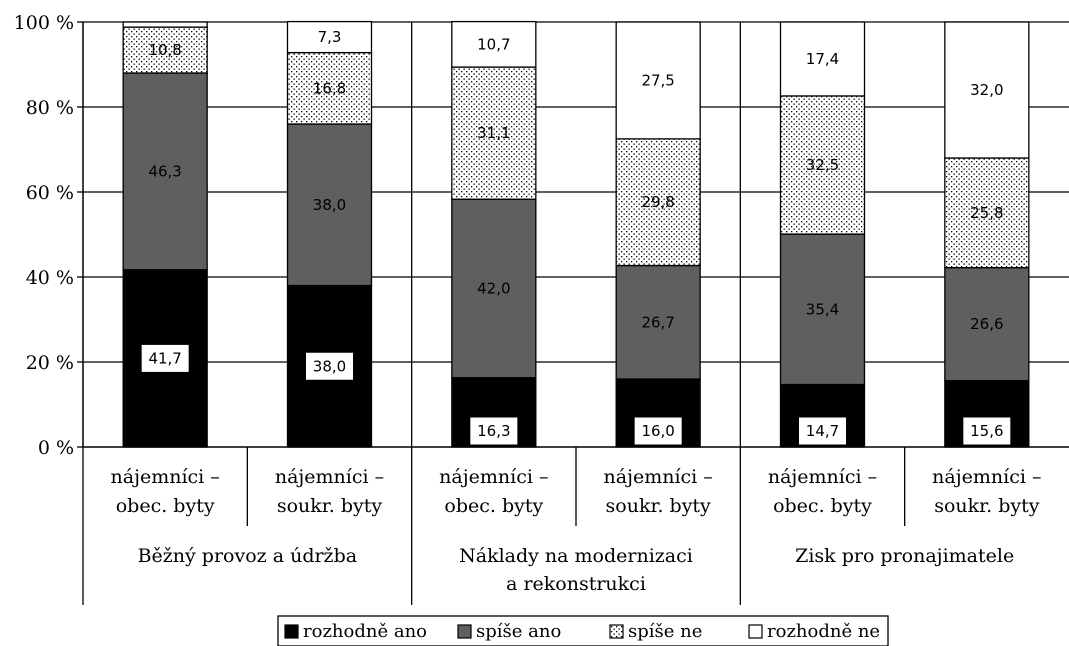 Image resolution: width=1069 pixels, height=646 pixels. What do you see at coordinates (50, 108) in the screenshot?
I see `y-tick-label: 80 %` at bounding box center [50, 108].